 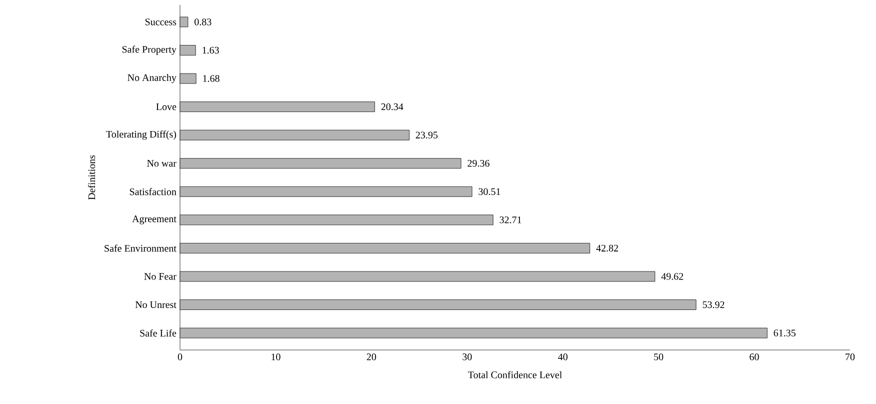 What do you see at coordinates (511, 220) in the screenshot?
I see `data-label: 32.71` at bounding box center [511, 220].